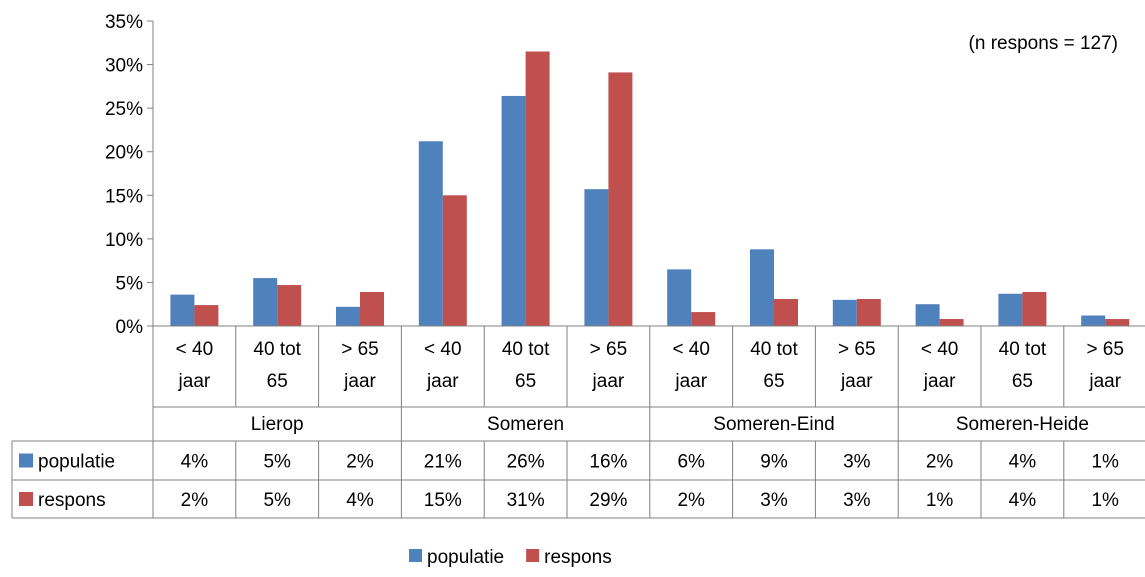 The image size is (1145, 577). What do you see at coordinates (130, 283) in the screenshot?
I see `y-tick-label: 5%` at bounding box center [130, 283].